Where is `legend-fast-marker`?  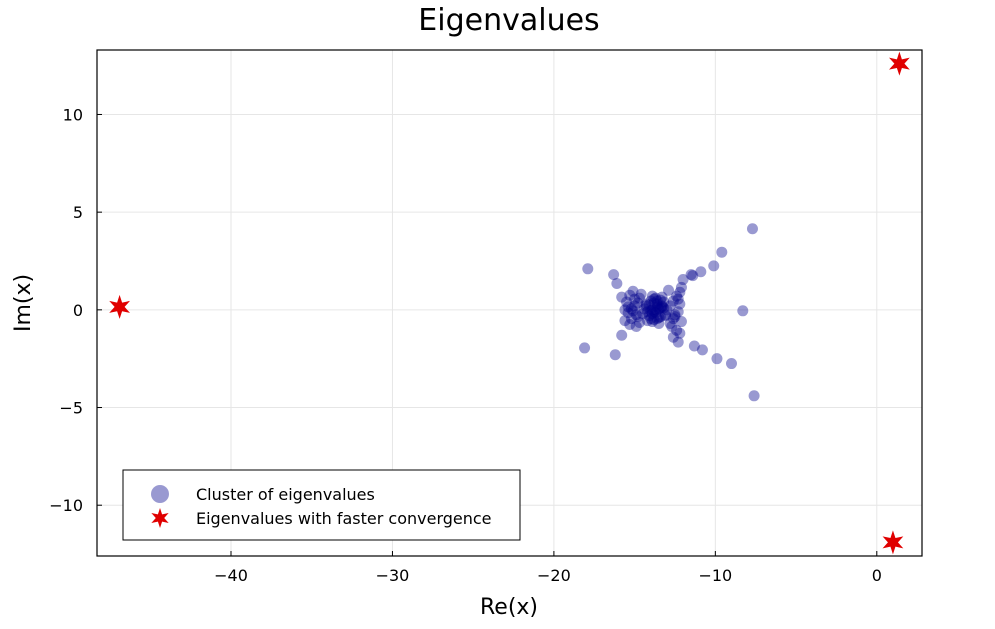
legend-fast-marker is located at coordinates (160, 518).